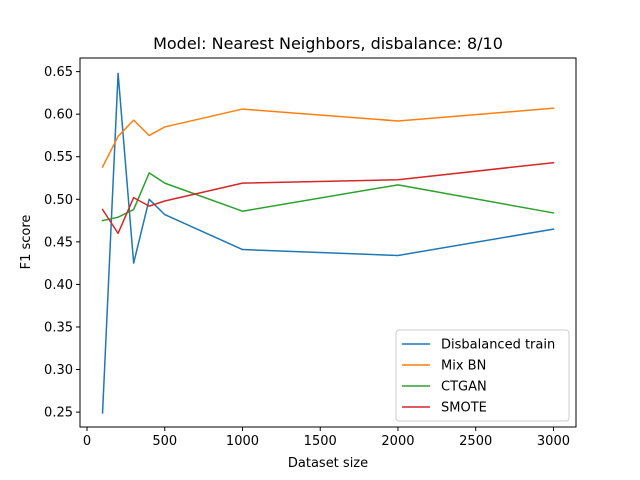 Image resolution: width=640 pixels, height=480 pixels. I want to click on y-axis-title: F1 score, so click(26, 242).